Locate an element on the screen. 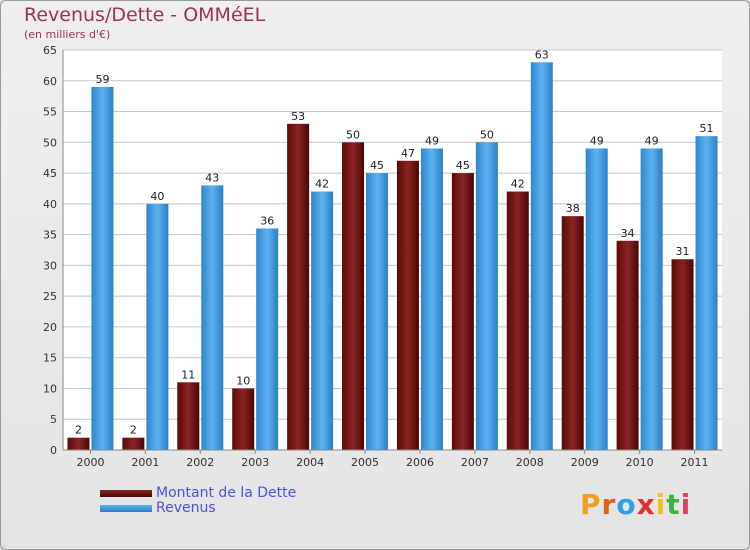 The image size is (750, 550). legend-item-dette: Montant de la Dette is located at coordinates (198, 493).